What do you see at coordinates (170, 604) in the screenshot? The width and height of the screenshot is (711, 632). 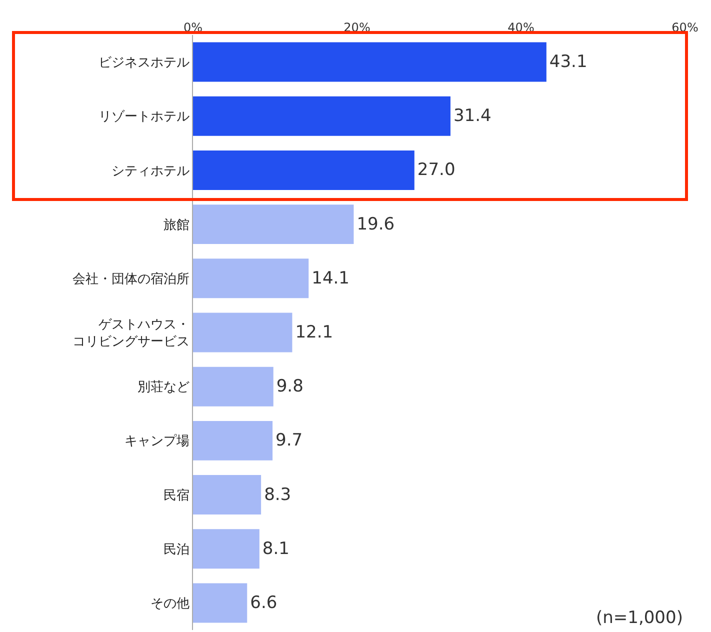 I see `y-tick-label: その他` at bounding box center [170, 604].